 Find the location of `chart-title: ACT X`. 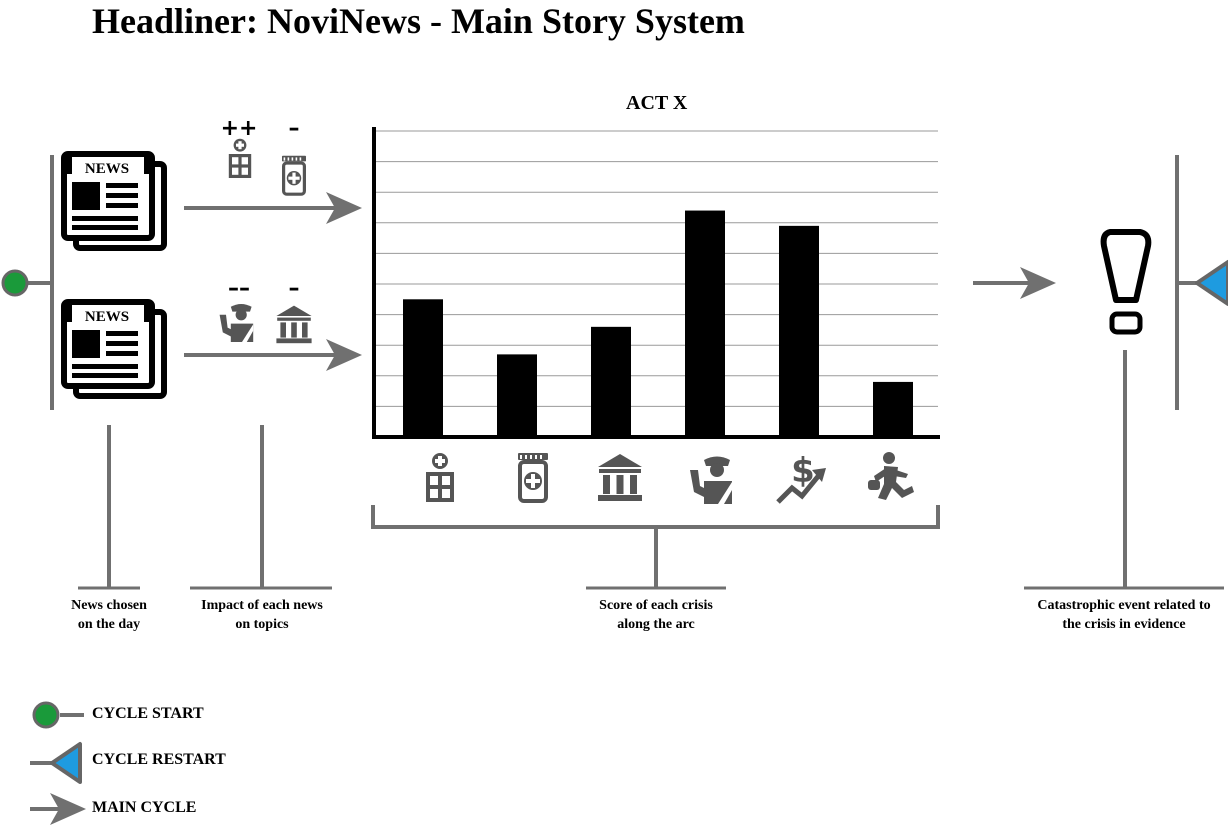

chart-title: ACT X is located at coordinates (657, 103).